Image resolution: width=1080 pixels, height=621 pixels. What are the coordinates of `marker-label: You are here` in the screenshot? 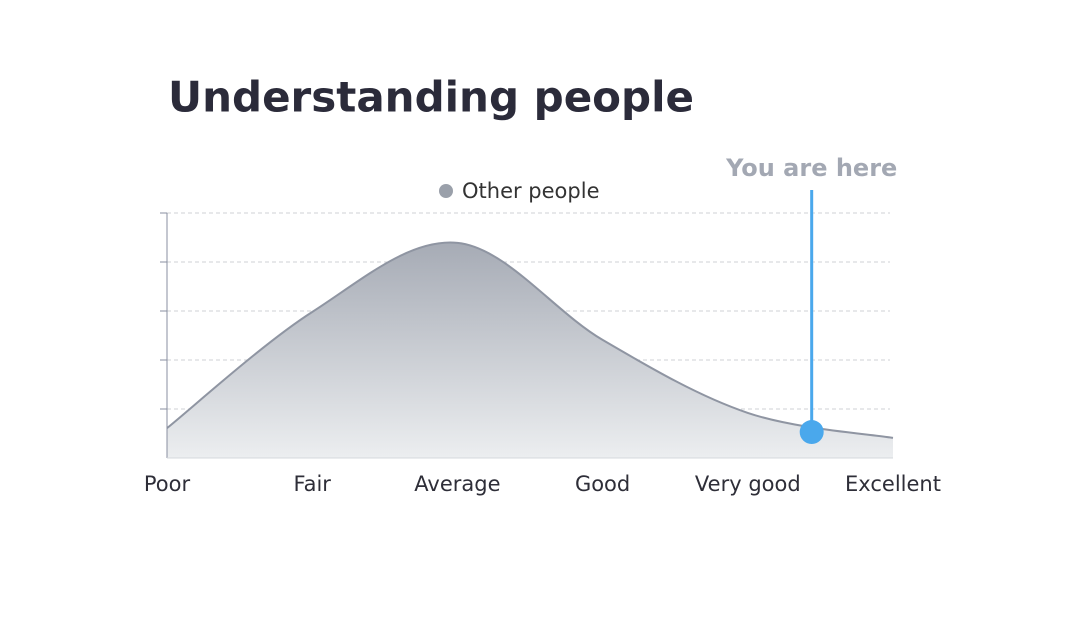 It's located at (811, 168).